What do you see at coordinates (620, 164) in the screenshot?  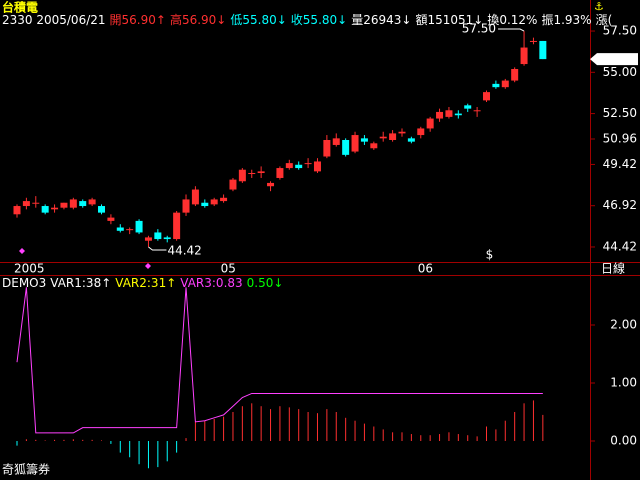 I see `y-tick-label: 49.42` at bounding box center [620, 164].